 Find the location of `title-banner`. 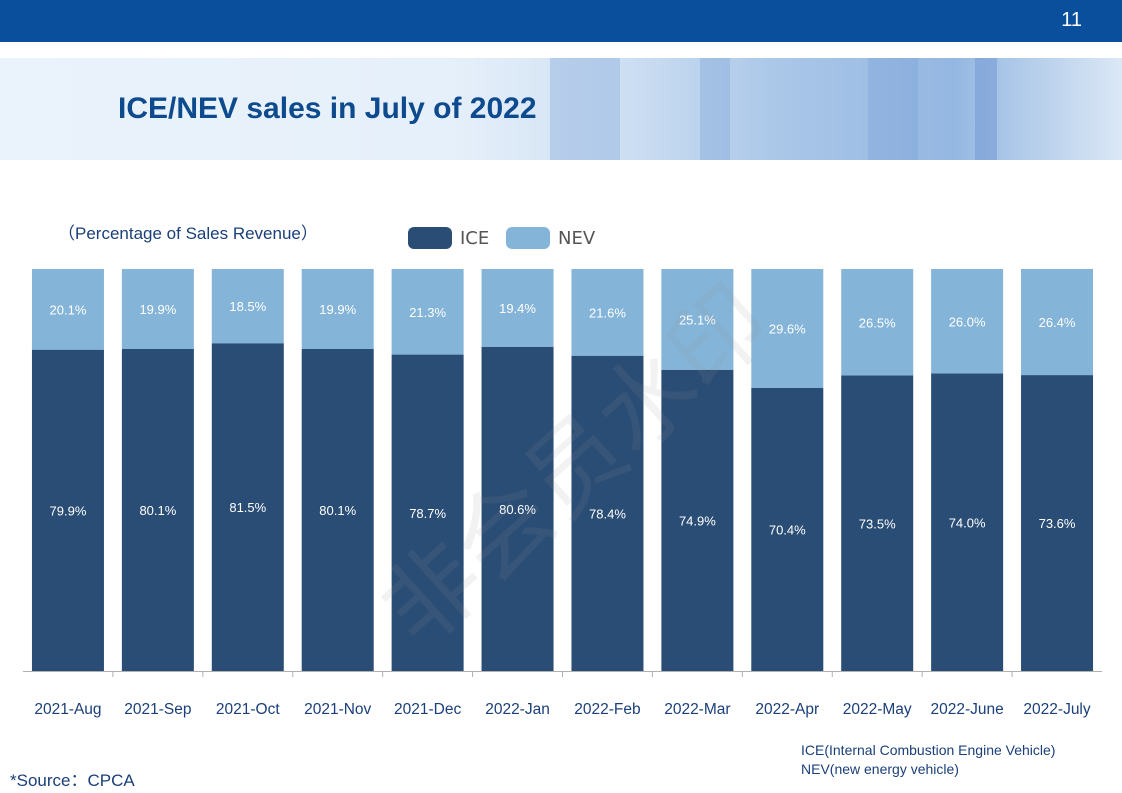

title-banner is located at coordinates (561, 109).